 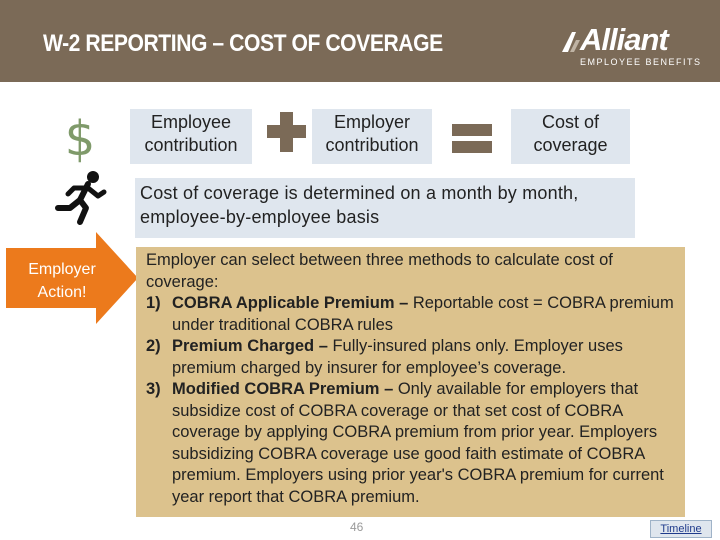 I want to click on logo-mark-icon, so click(x=571, y=42).